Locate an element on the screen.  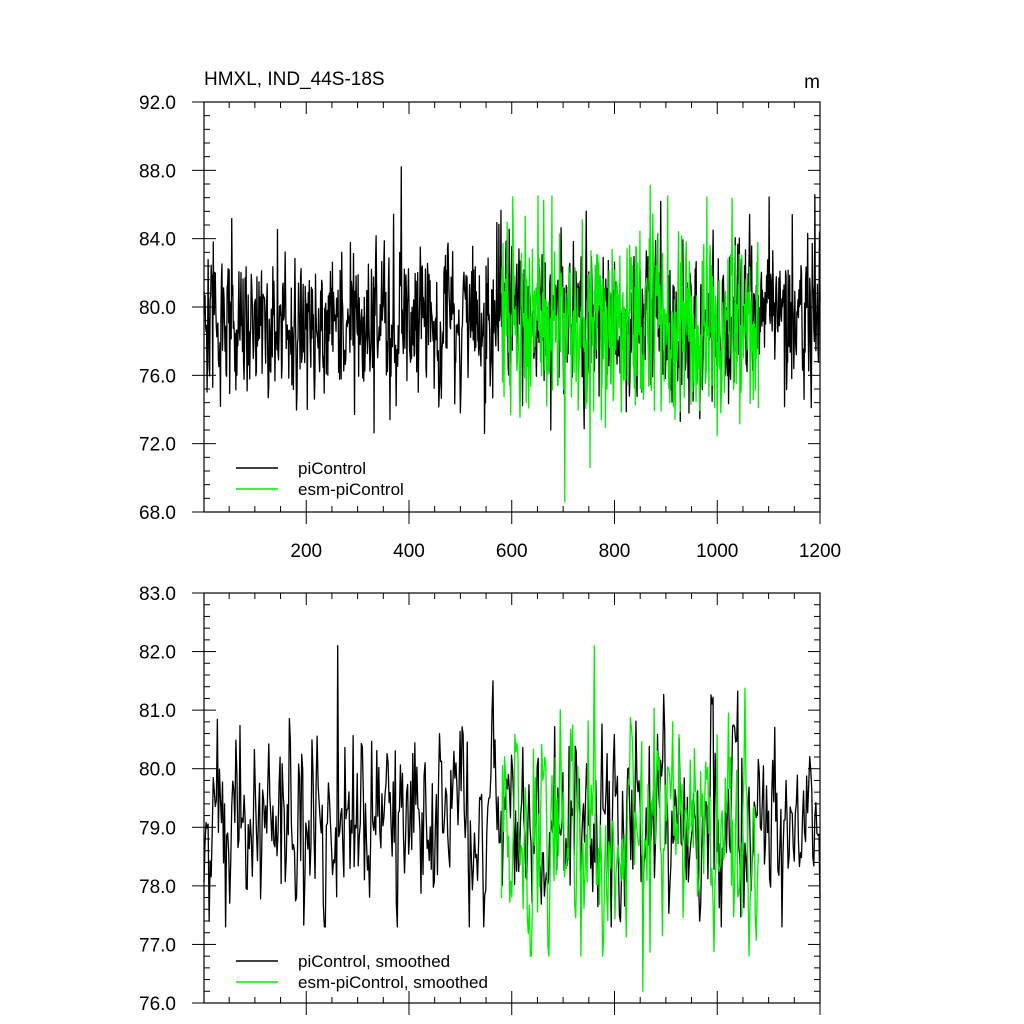
bottom-legend-label-esm: esm-piControl, smoothed is located at coordinates (393, 982).